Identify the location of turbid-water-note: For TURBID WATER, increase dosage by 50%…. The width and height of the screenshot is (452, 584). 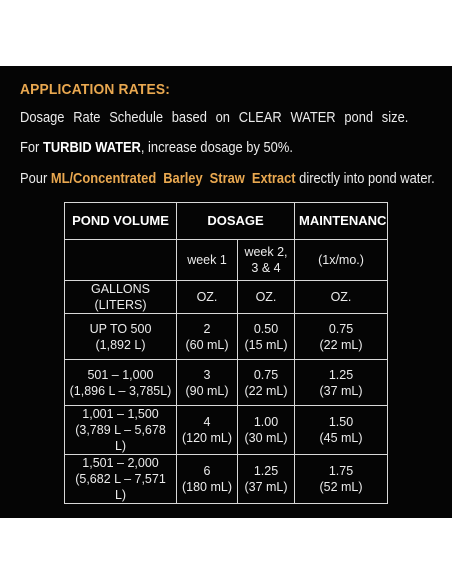
(156, 147).